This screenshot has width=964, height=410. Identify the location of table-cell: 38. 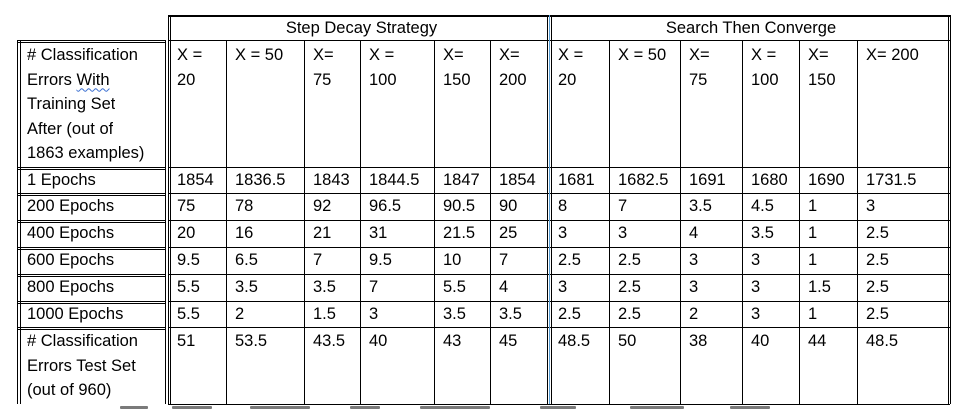
(698, 341).